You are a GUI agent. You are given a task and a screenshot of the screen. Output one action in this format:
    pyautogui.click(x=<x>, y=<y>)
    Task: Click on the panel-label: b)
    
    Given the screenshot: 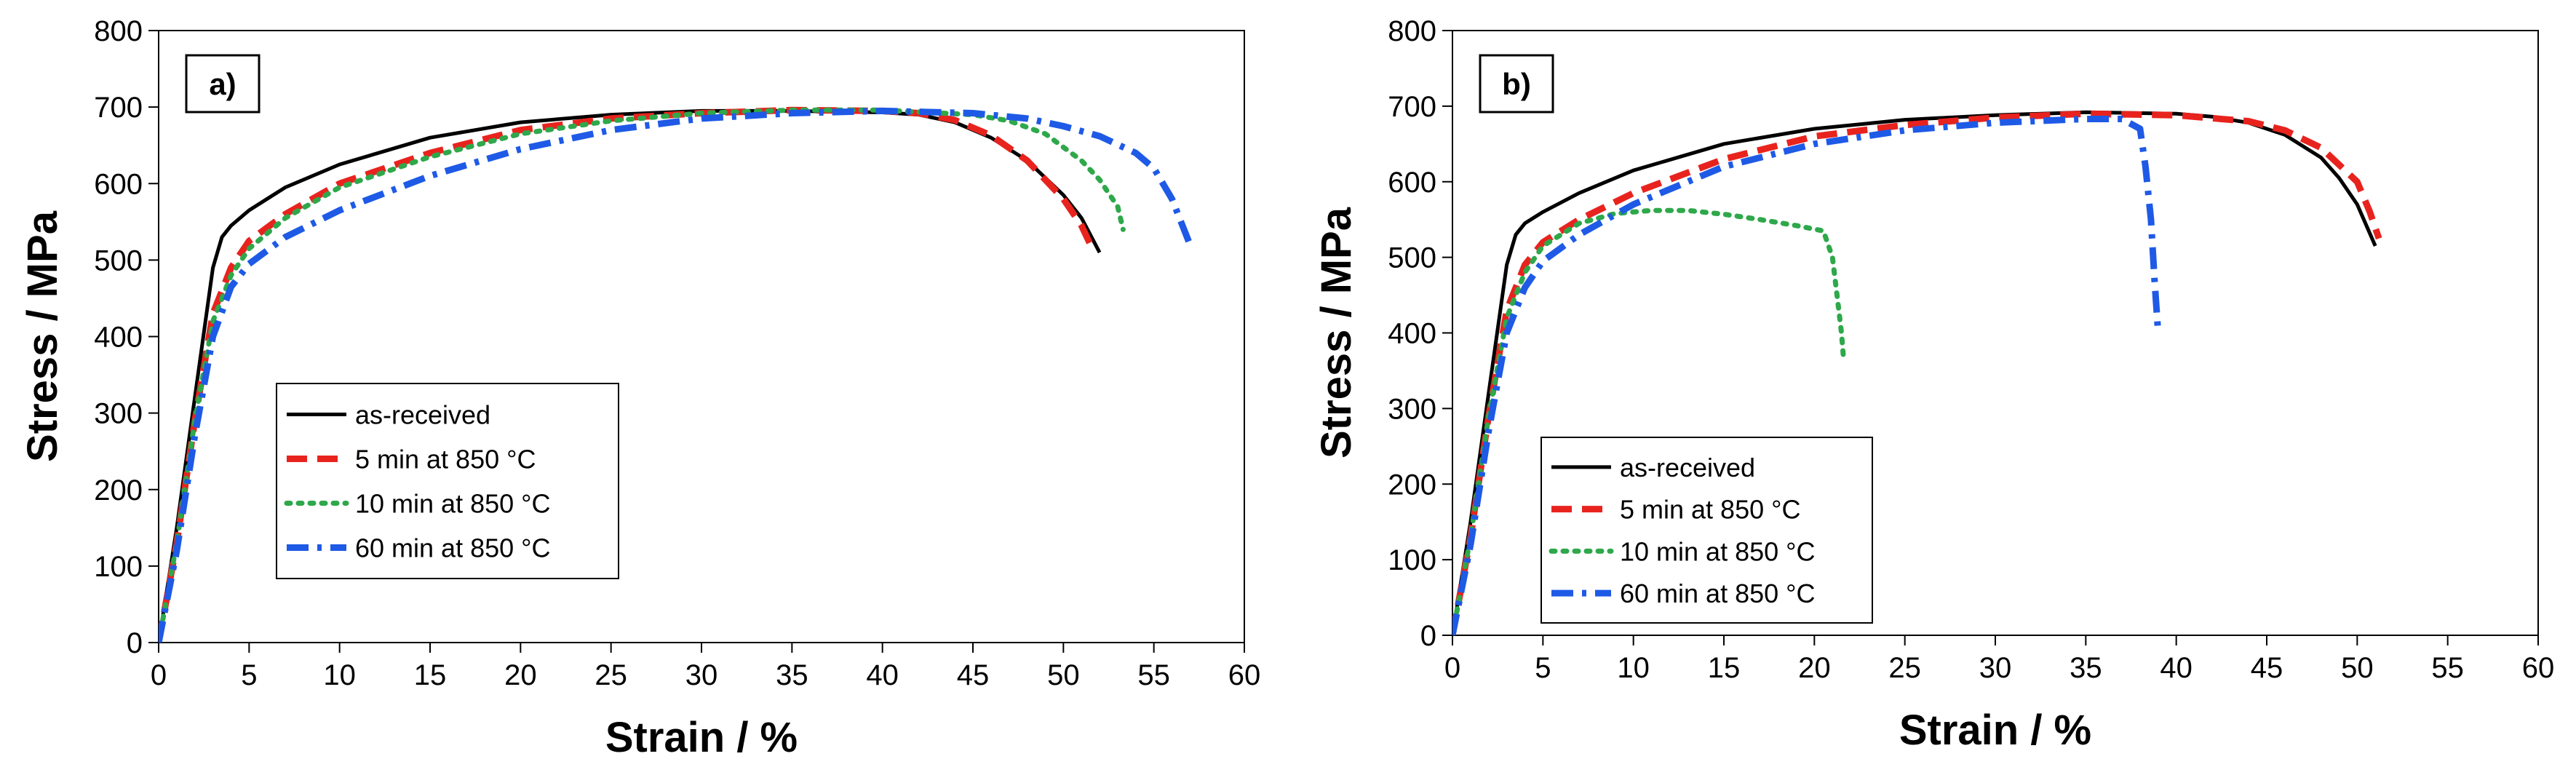 What is the action you would take?
    pyautogui.click(x=1517, y=84)
    